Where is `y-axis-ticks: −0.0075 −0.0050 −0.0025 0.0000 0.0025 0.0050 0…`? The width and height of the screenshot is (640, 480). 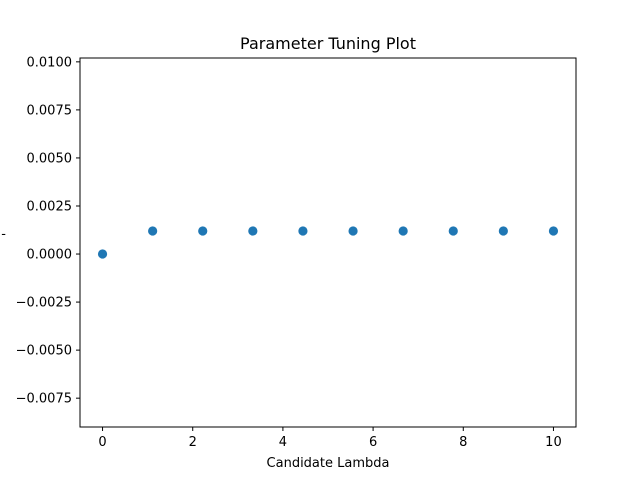 y-axis-ticks: −0.0075 −0.0050 −0.0025 0.0000 0.0025 0.0050 0… is located at coordinates (48, 231).